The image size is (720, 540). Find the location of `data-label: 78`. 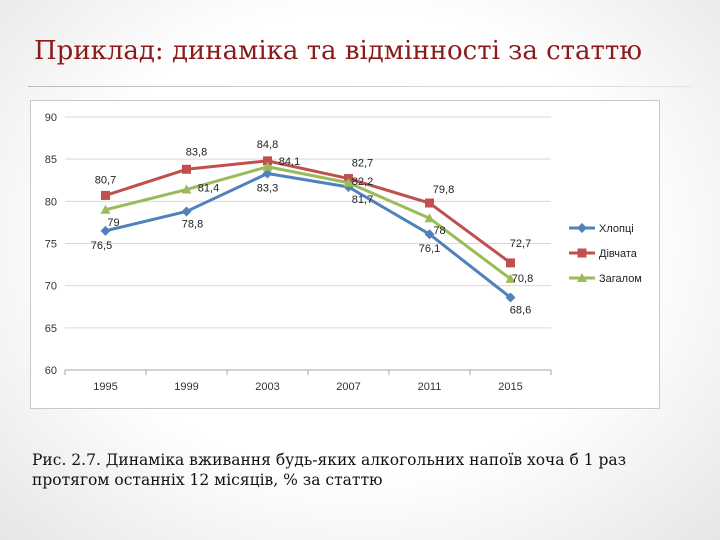

data-label: 78 is located at coordinates (439, 231).